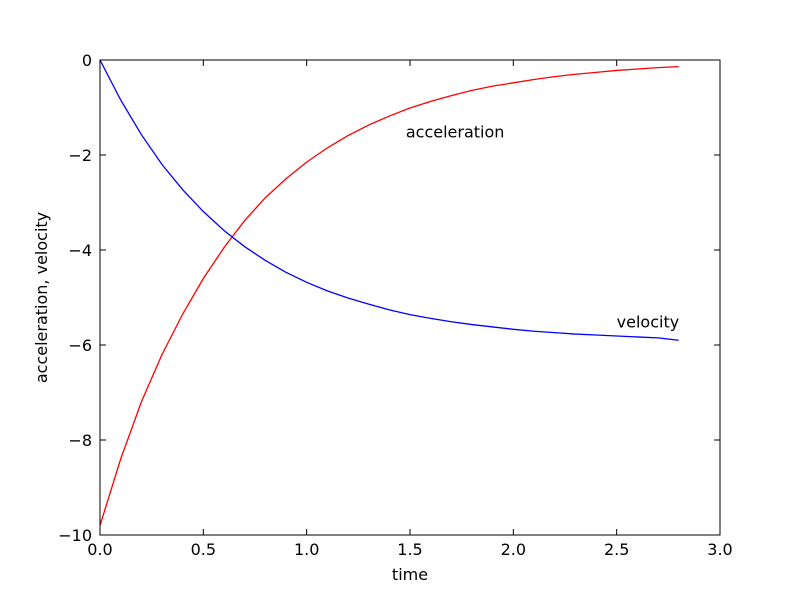  What do you see at coordinates (41, 297) in the screenshot?
I see `y-axis-title: acceleration, velocity` at bounding box center [41, 297].